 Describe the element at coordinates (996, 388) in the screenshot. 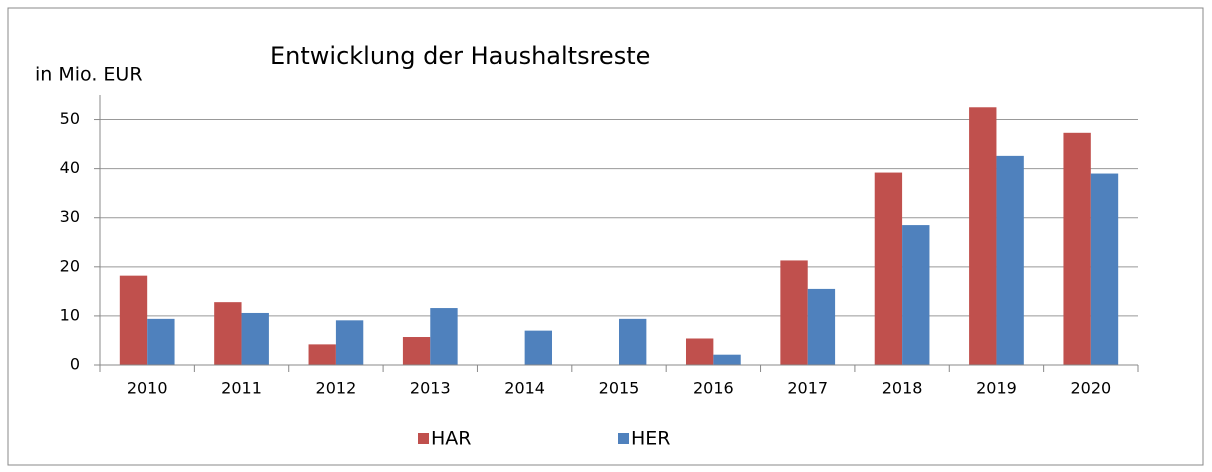

I see `x-tick-label: 2019` at that location.